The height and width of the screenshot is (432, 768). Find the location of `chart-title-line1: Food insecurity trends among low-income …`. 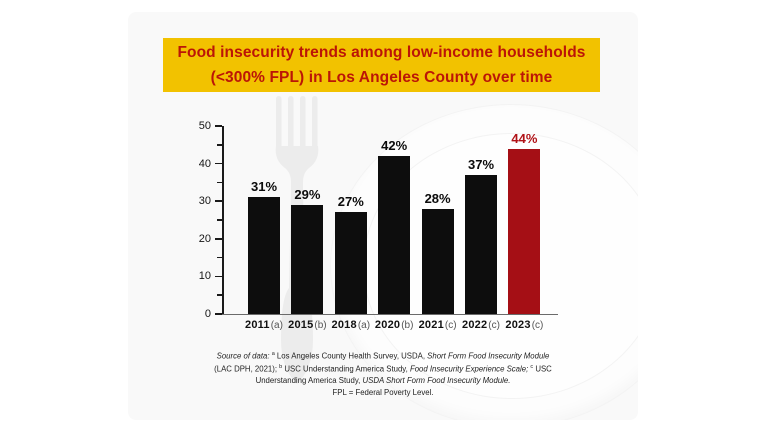

chart-title-line1: Food insecurity trends among low-income … is located at coordinates (381, 52).